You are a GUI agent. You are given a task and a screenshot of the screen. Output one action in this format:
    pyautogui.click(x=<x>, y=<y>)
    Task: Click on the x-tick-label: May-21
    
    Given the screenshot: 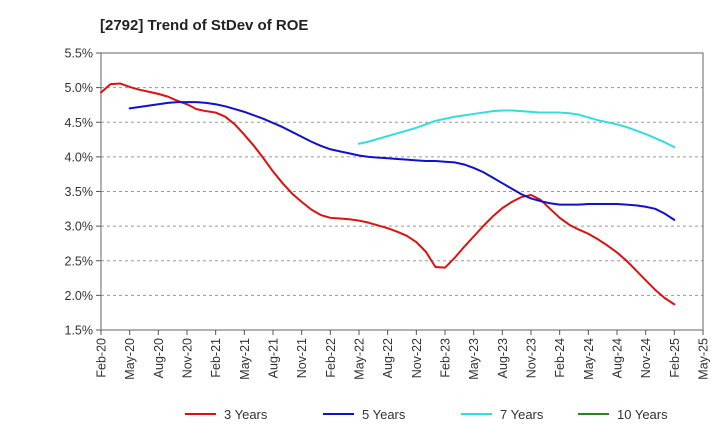 What is the action you would take?
    pyautogui.click(x=245, y=359)
    